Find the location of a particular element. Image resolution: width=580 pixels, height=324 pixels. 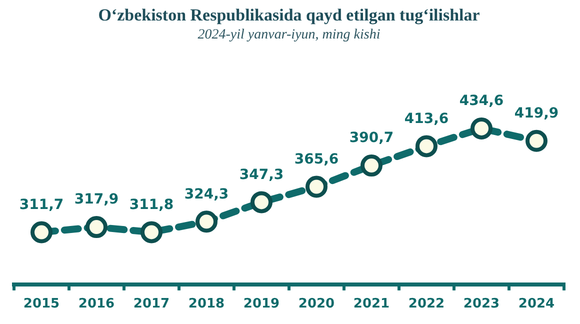

data-label: 347,3 is located at coordinates (261, 174).